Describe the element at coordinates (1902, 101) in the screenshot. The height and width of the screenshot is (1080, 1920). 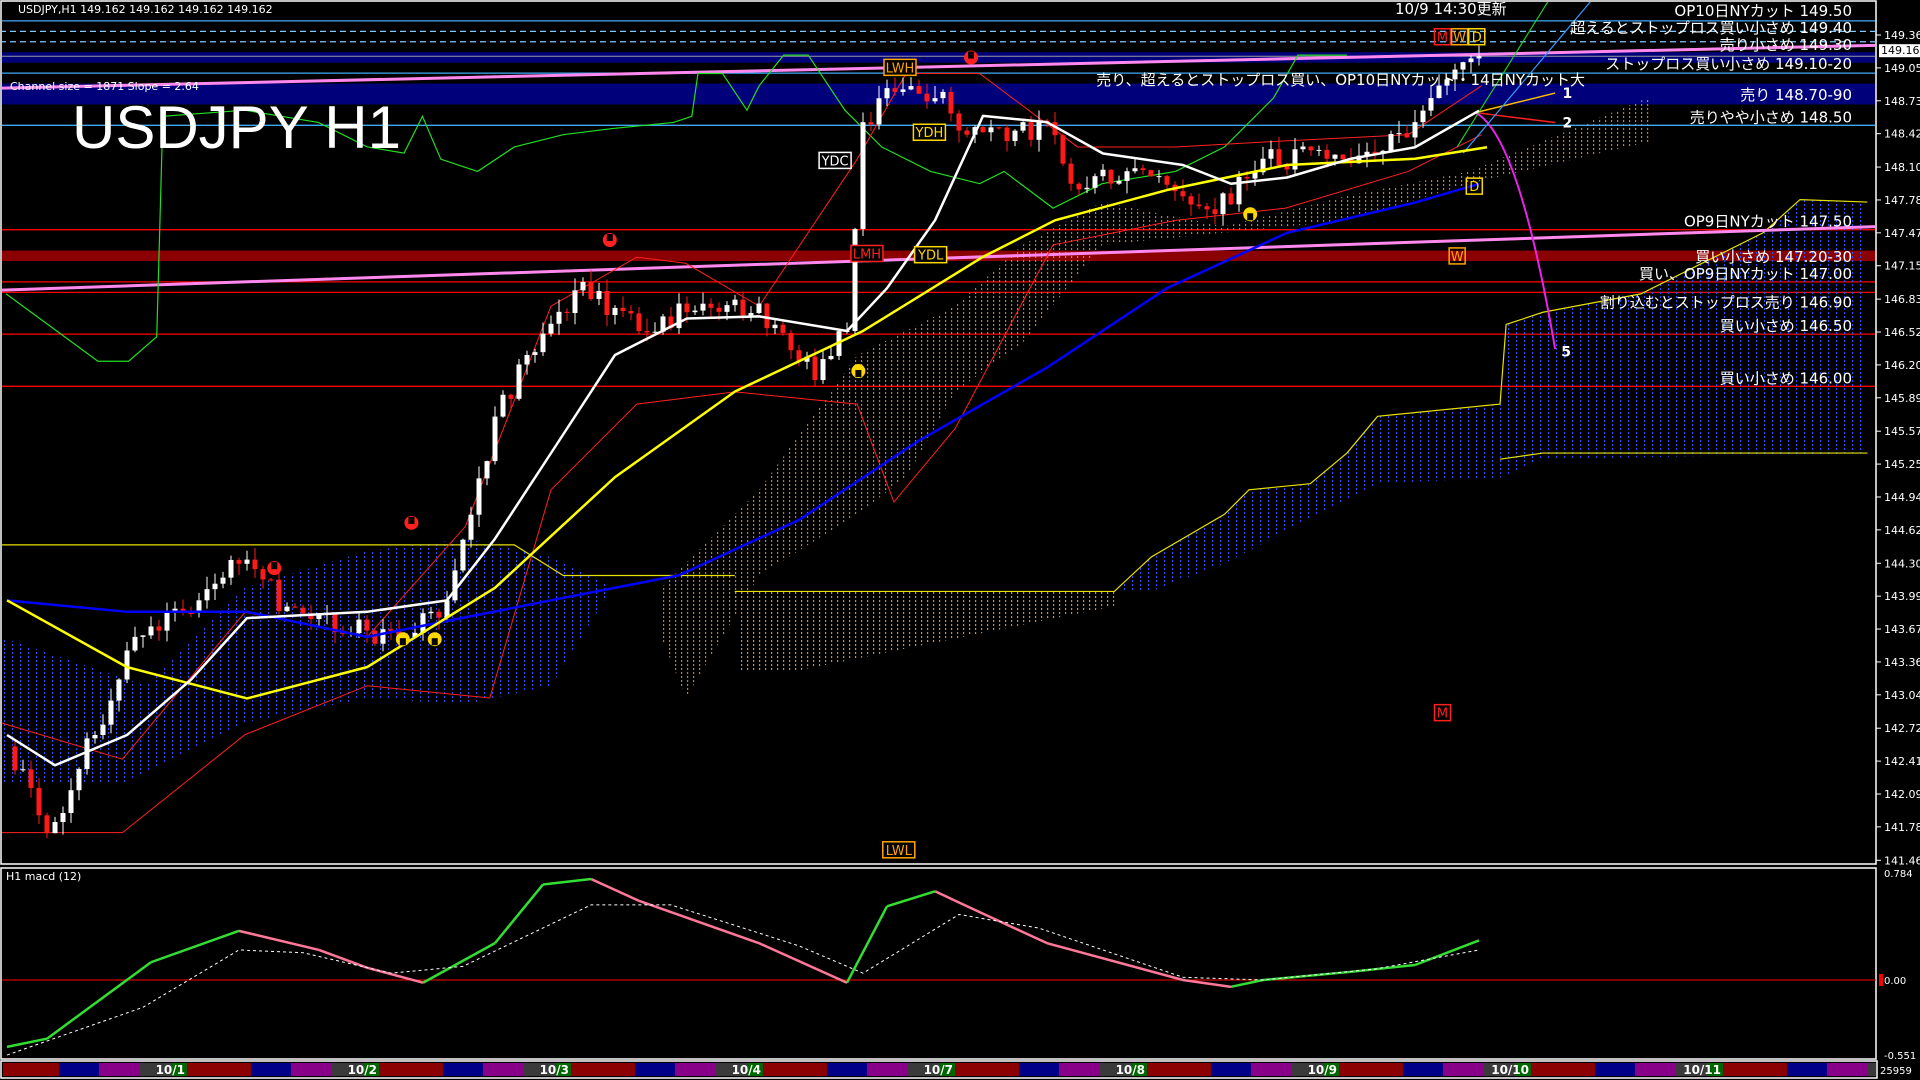
I see `price-tick-label: 148.735` at that location.